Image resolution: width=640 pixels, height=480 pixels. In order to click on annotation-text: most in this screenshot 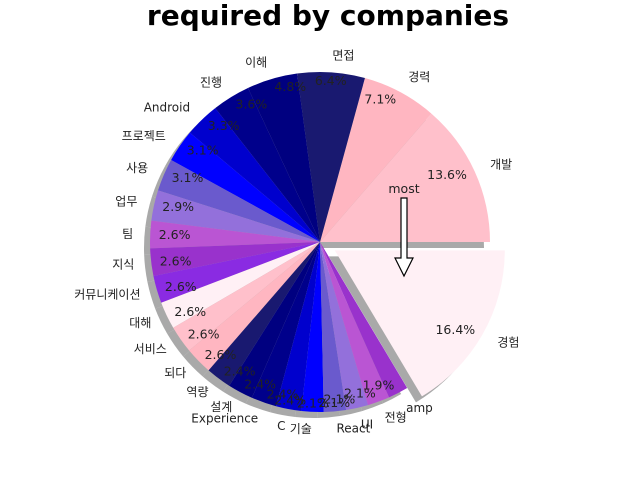, I will do `click(403, 188)`.